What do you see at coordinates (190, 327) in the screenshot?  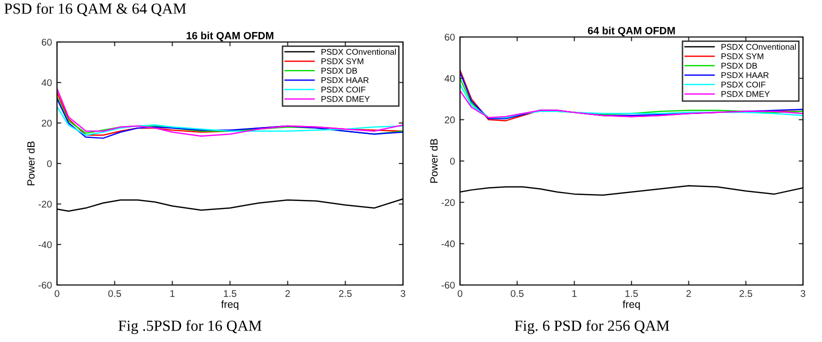 I see `text: Fig .5PSD for 16 QAM` at bounding box center [190, 327].